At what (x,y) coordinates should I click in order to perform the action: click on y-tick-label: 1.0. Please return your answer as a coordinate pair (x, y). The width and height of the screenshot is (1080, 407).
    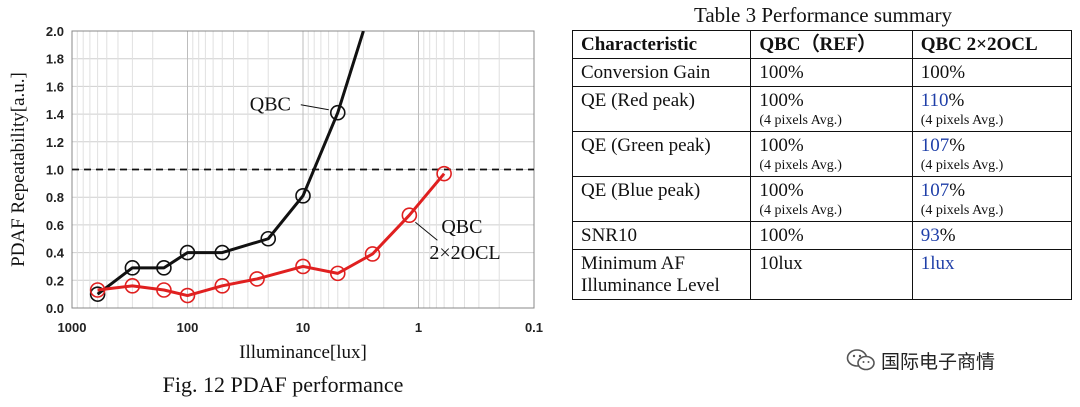
    Looking at the image, I should click on (55, 170).